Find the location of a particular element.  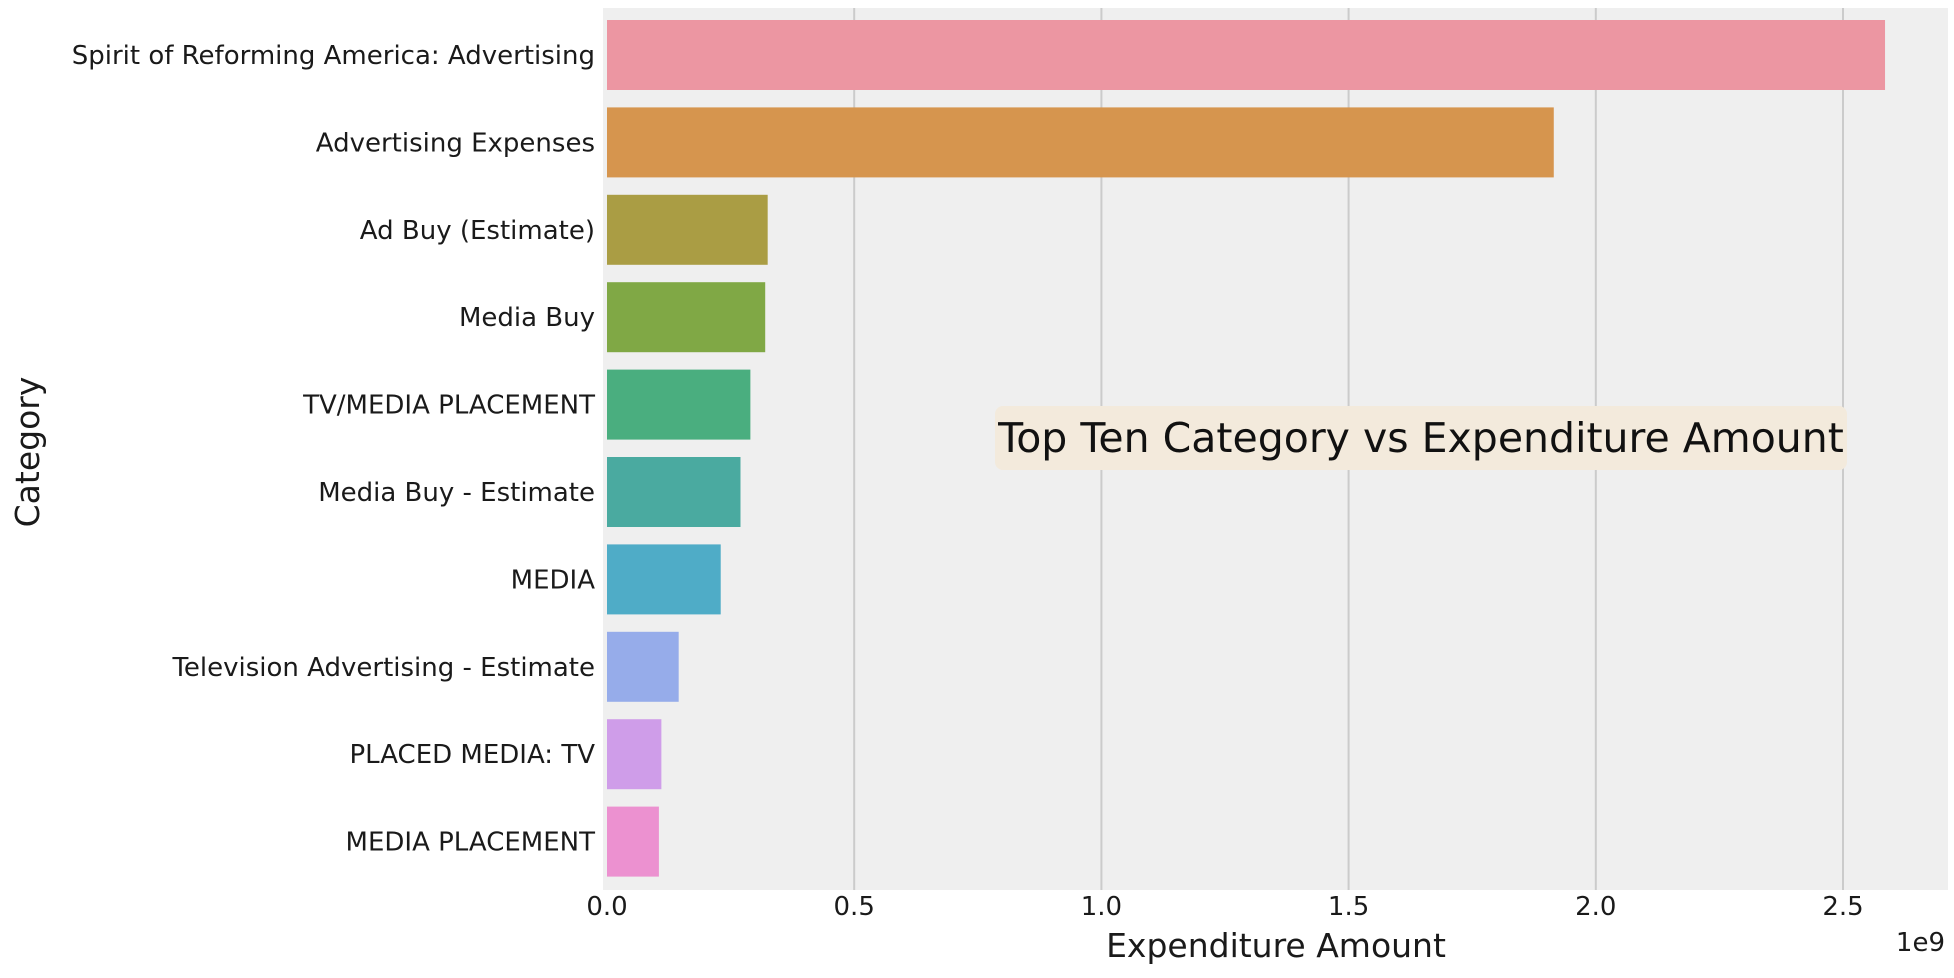

x-tick-label: 1.0 is located at coordinates (1101, 907).